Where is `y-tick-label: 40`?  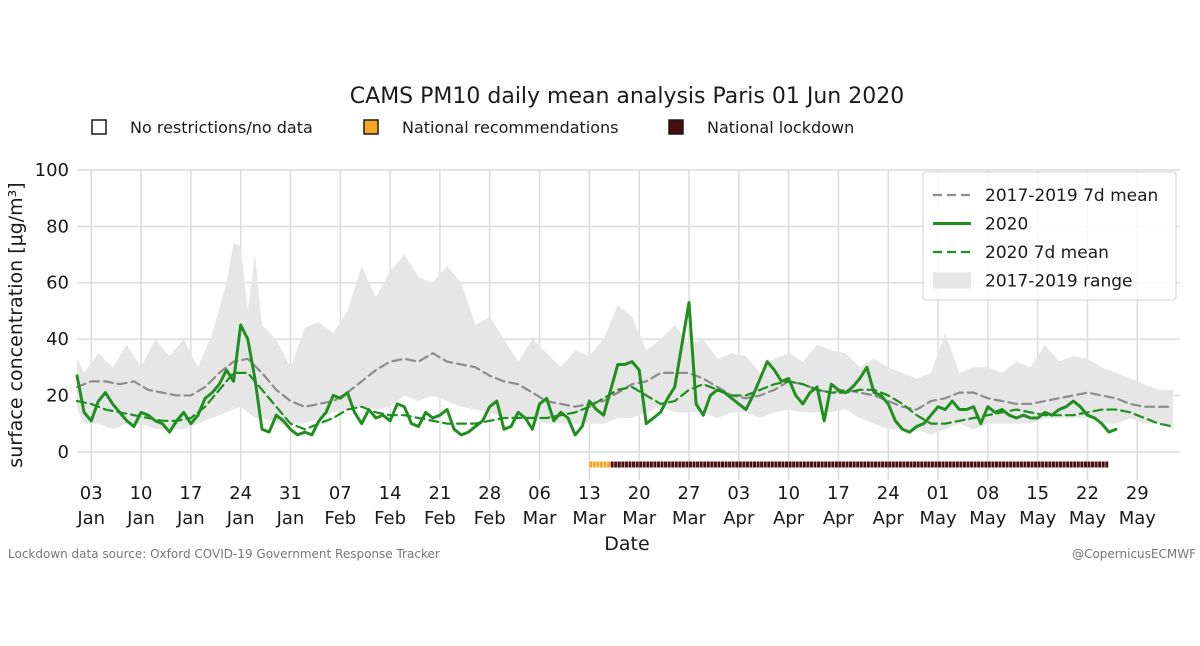
y-tick-label: 40 is located at coordinates (57, 339).